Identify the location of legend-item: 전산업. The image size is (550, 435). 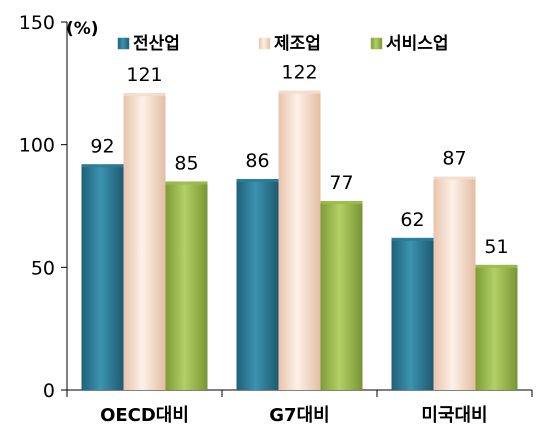
(148, 44).